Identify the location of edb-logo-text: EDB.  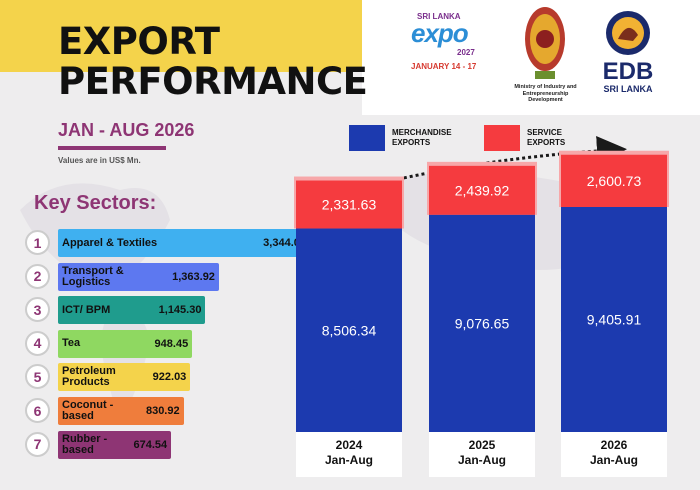
(628, 71).